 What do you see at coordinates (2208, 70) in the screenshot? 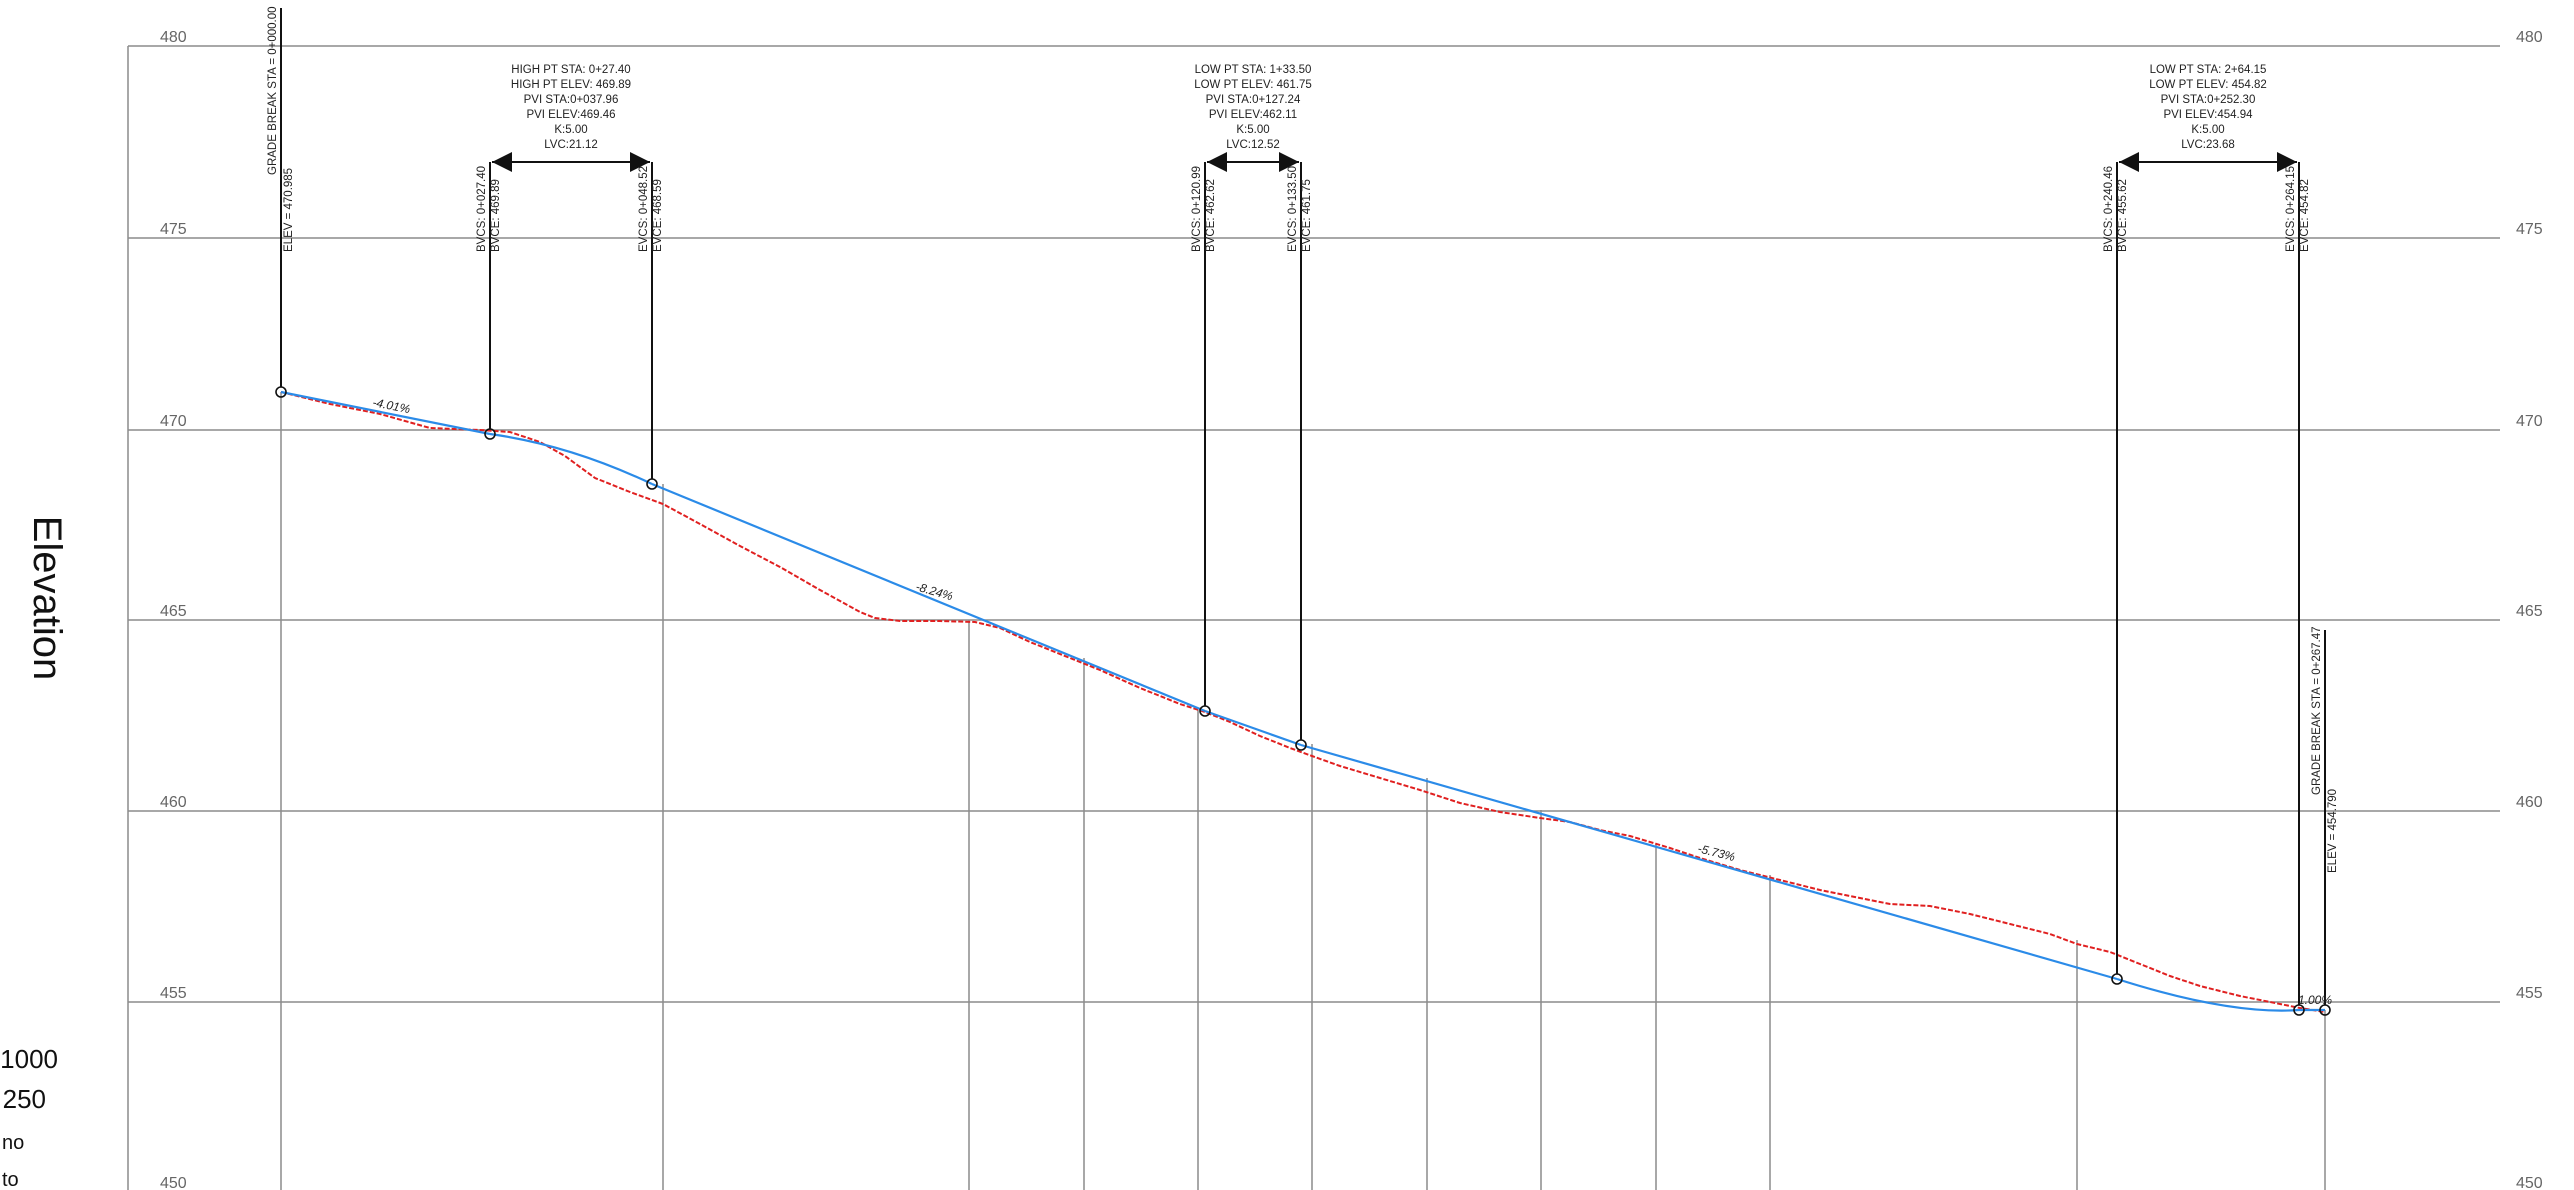
I see `svg-text: LOW PT STA: 2+64.15` at bounding box center [2208, 70].